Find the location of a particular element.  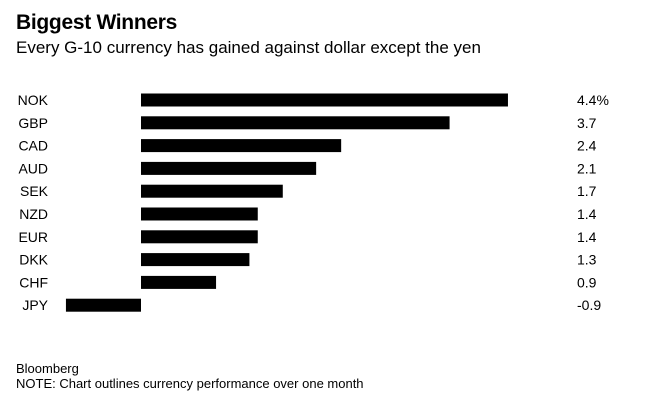

bar-sek is located at coordinates (212, 191).